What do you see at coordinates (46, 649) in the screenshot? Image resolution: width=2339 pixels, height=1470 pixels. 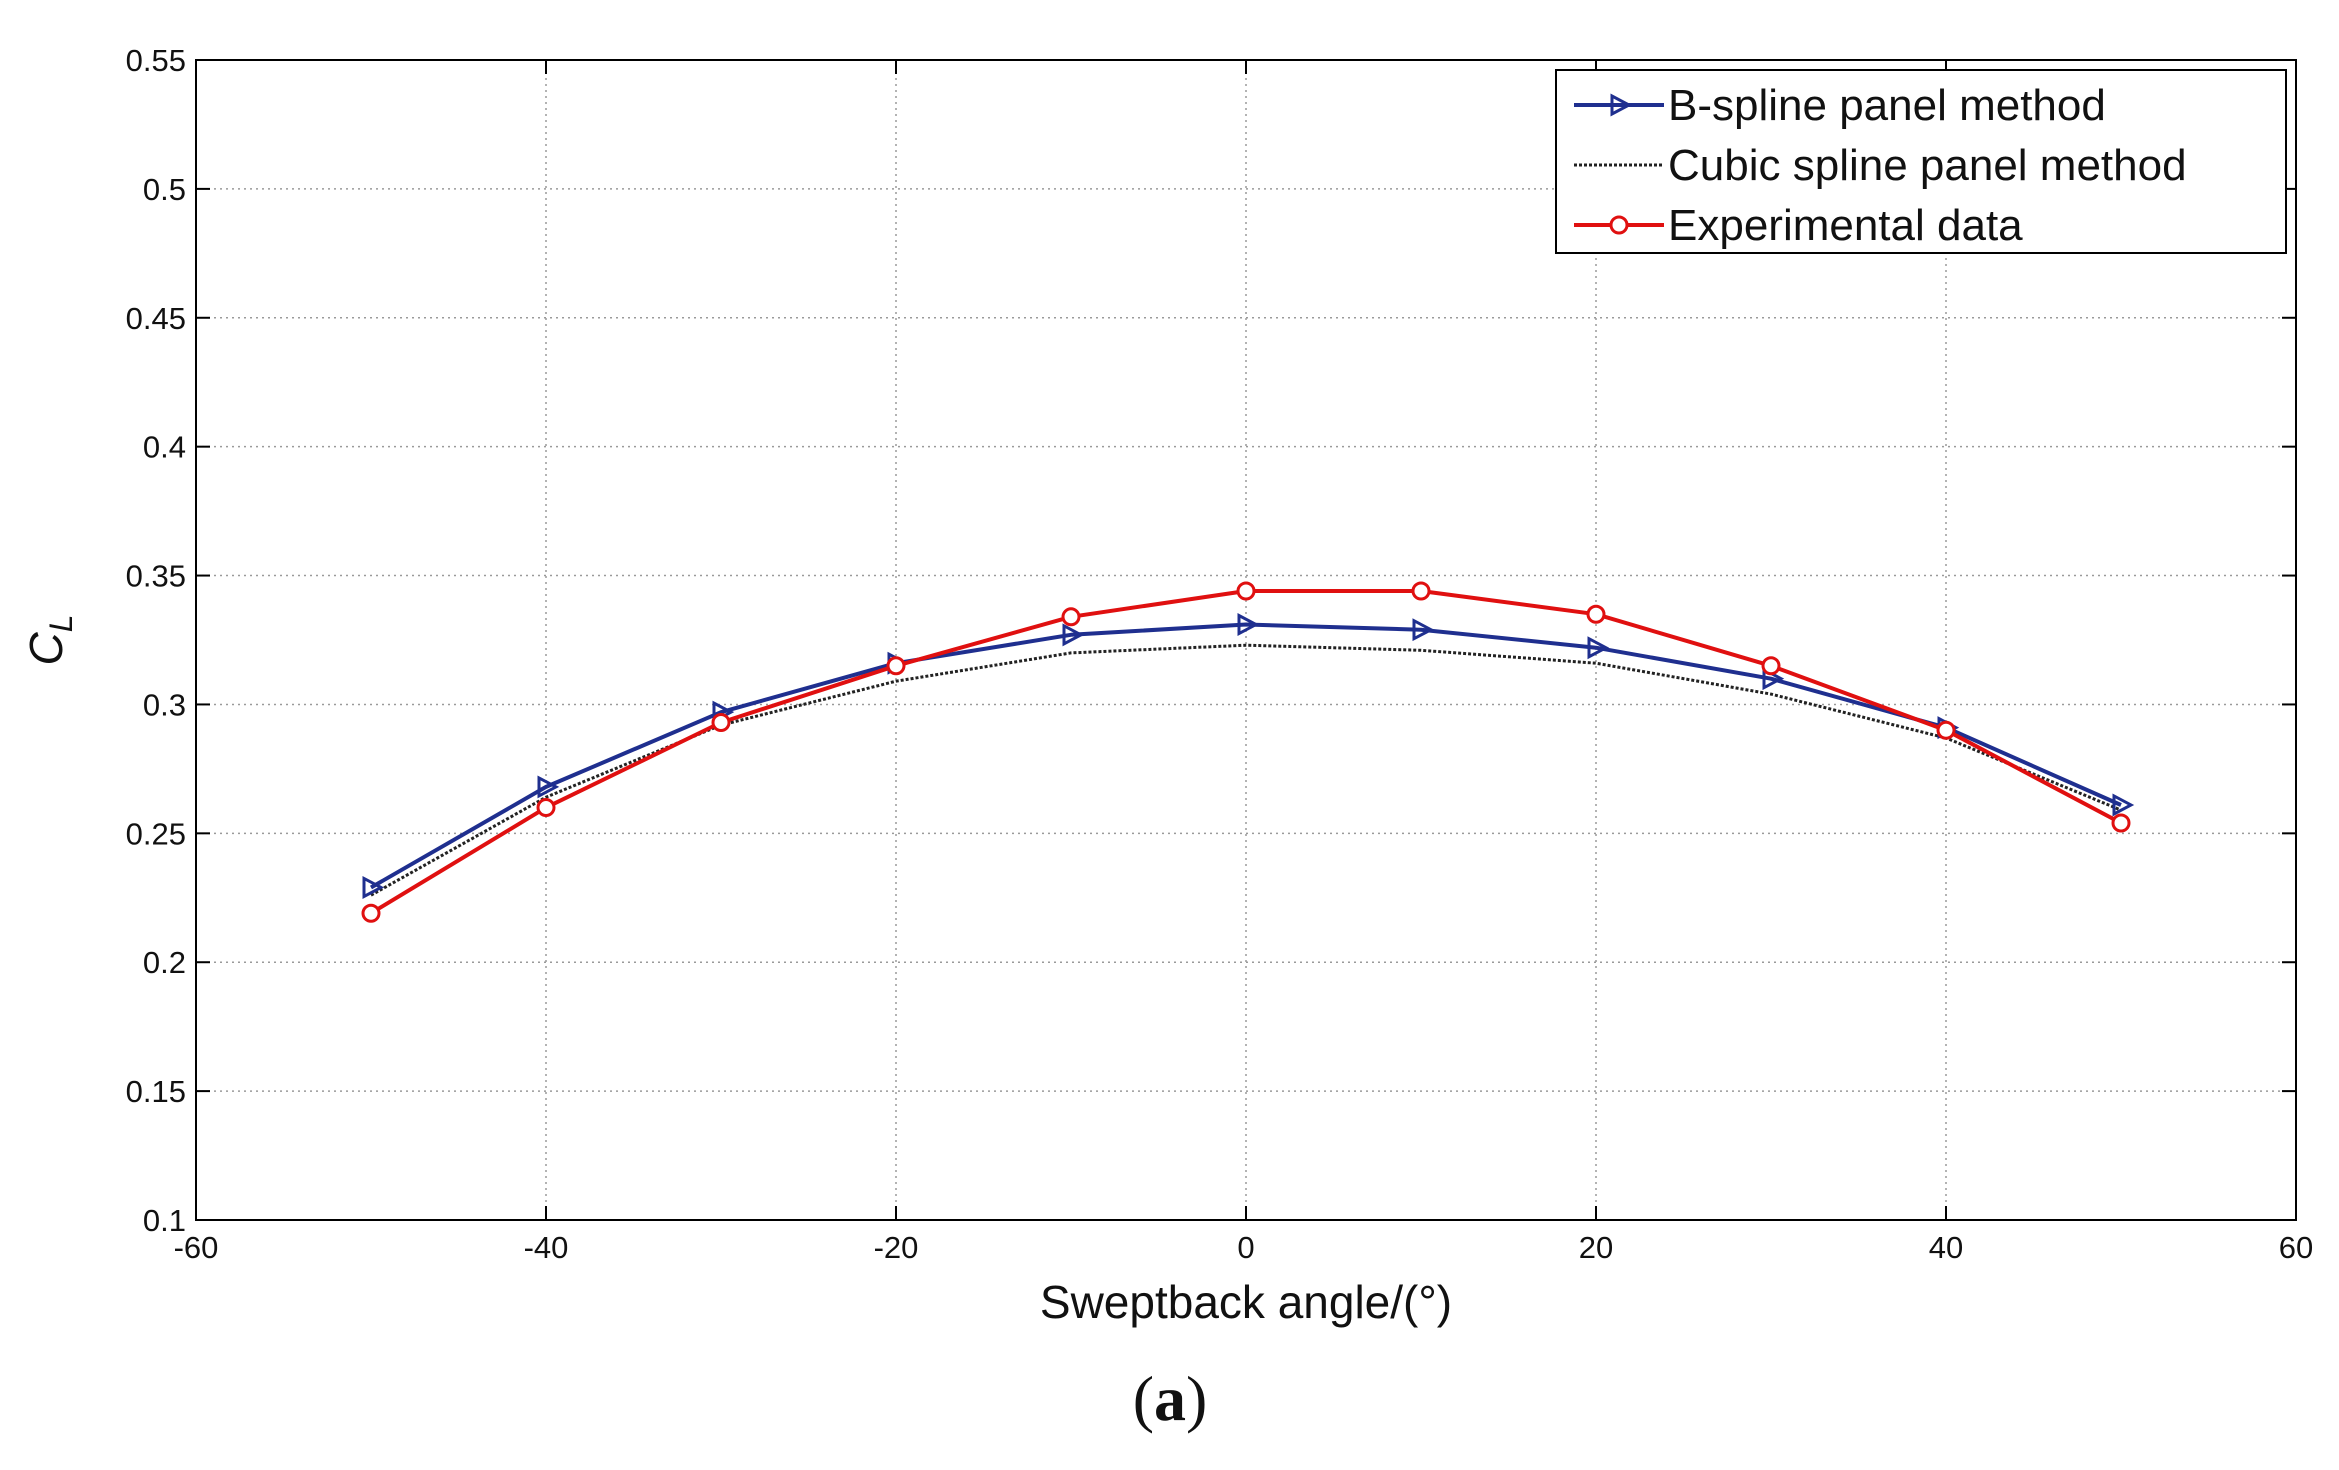 I see `y-axis-label-main: C` at bounding box center [46, 649].